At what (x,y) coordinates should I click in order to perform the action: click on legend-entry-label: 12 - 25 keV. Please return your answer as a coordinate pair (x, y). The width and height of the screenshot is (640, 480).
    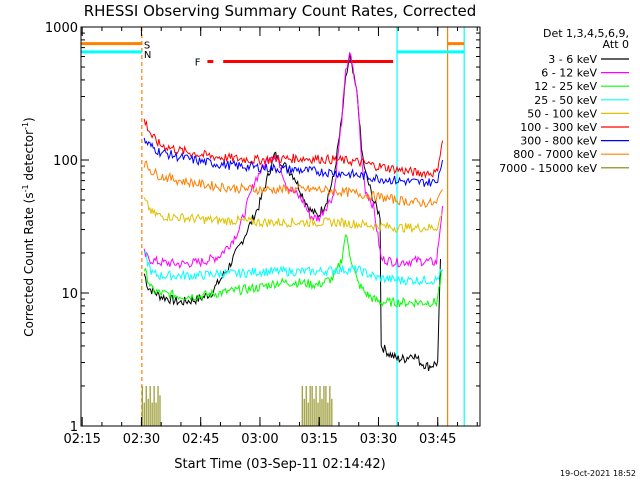
    Looking at the image, I should click on (565, 86).